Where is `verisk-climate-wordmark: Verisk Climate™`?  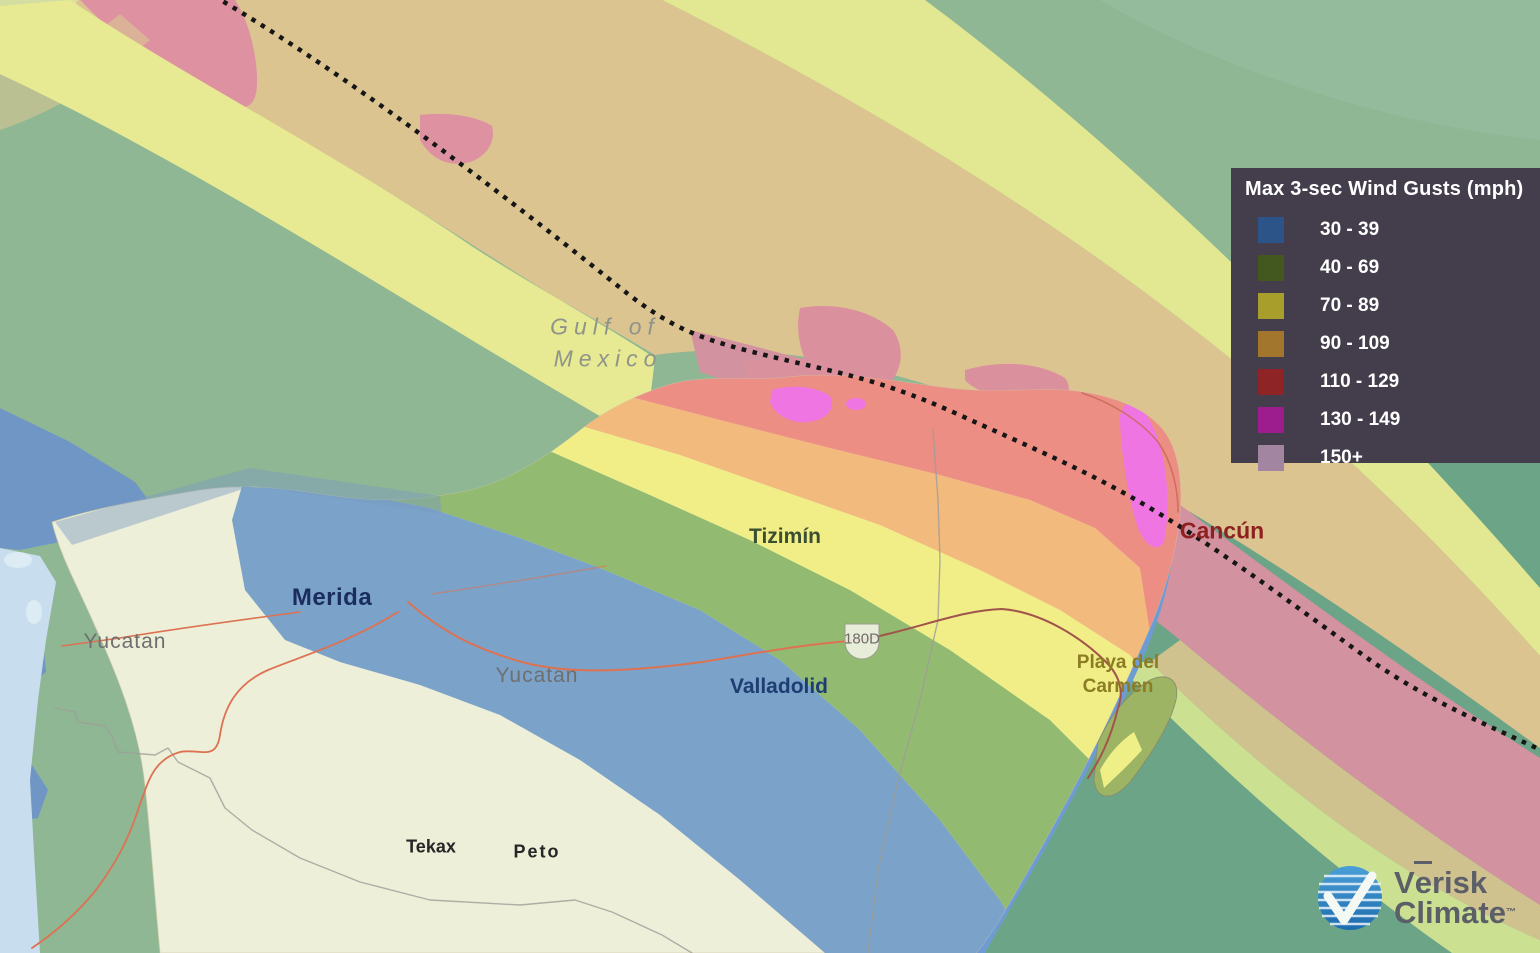
verisk-climate-wordmark: Verisk Climate™ is located at coordinates (1455, 897).